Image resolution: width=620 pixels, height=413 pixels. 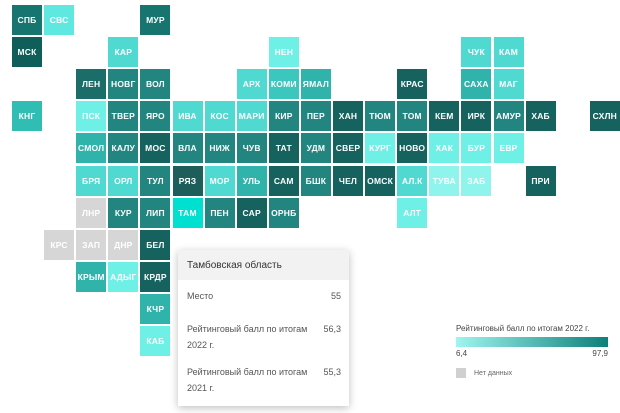 I want to click on region-tile-76: КРДР, so click(x=155, y=276).